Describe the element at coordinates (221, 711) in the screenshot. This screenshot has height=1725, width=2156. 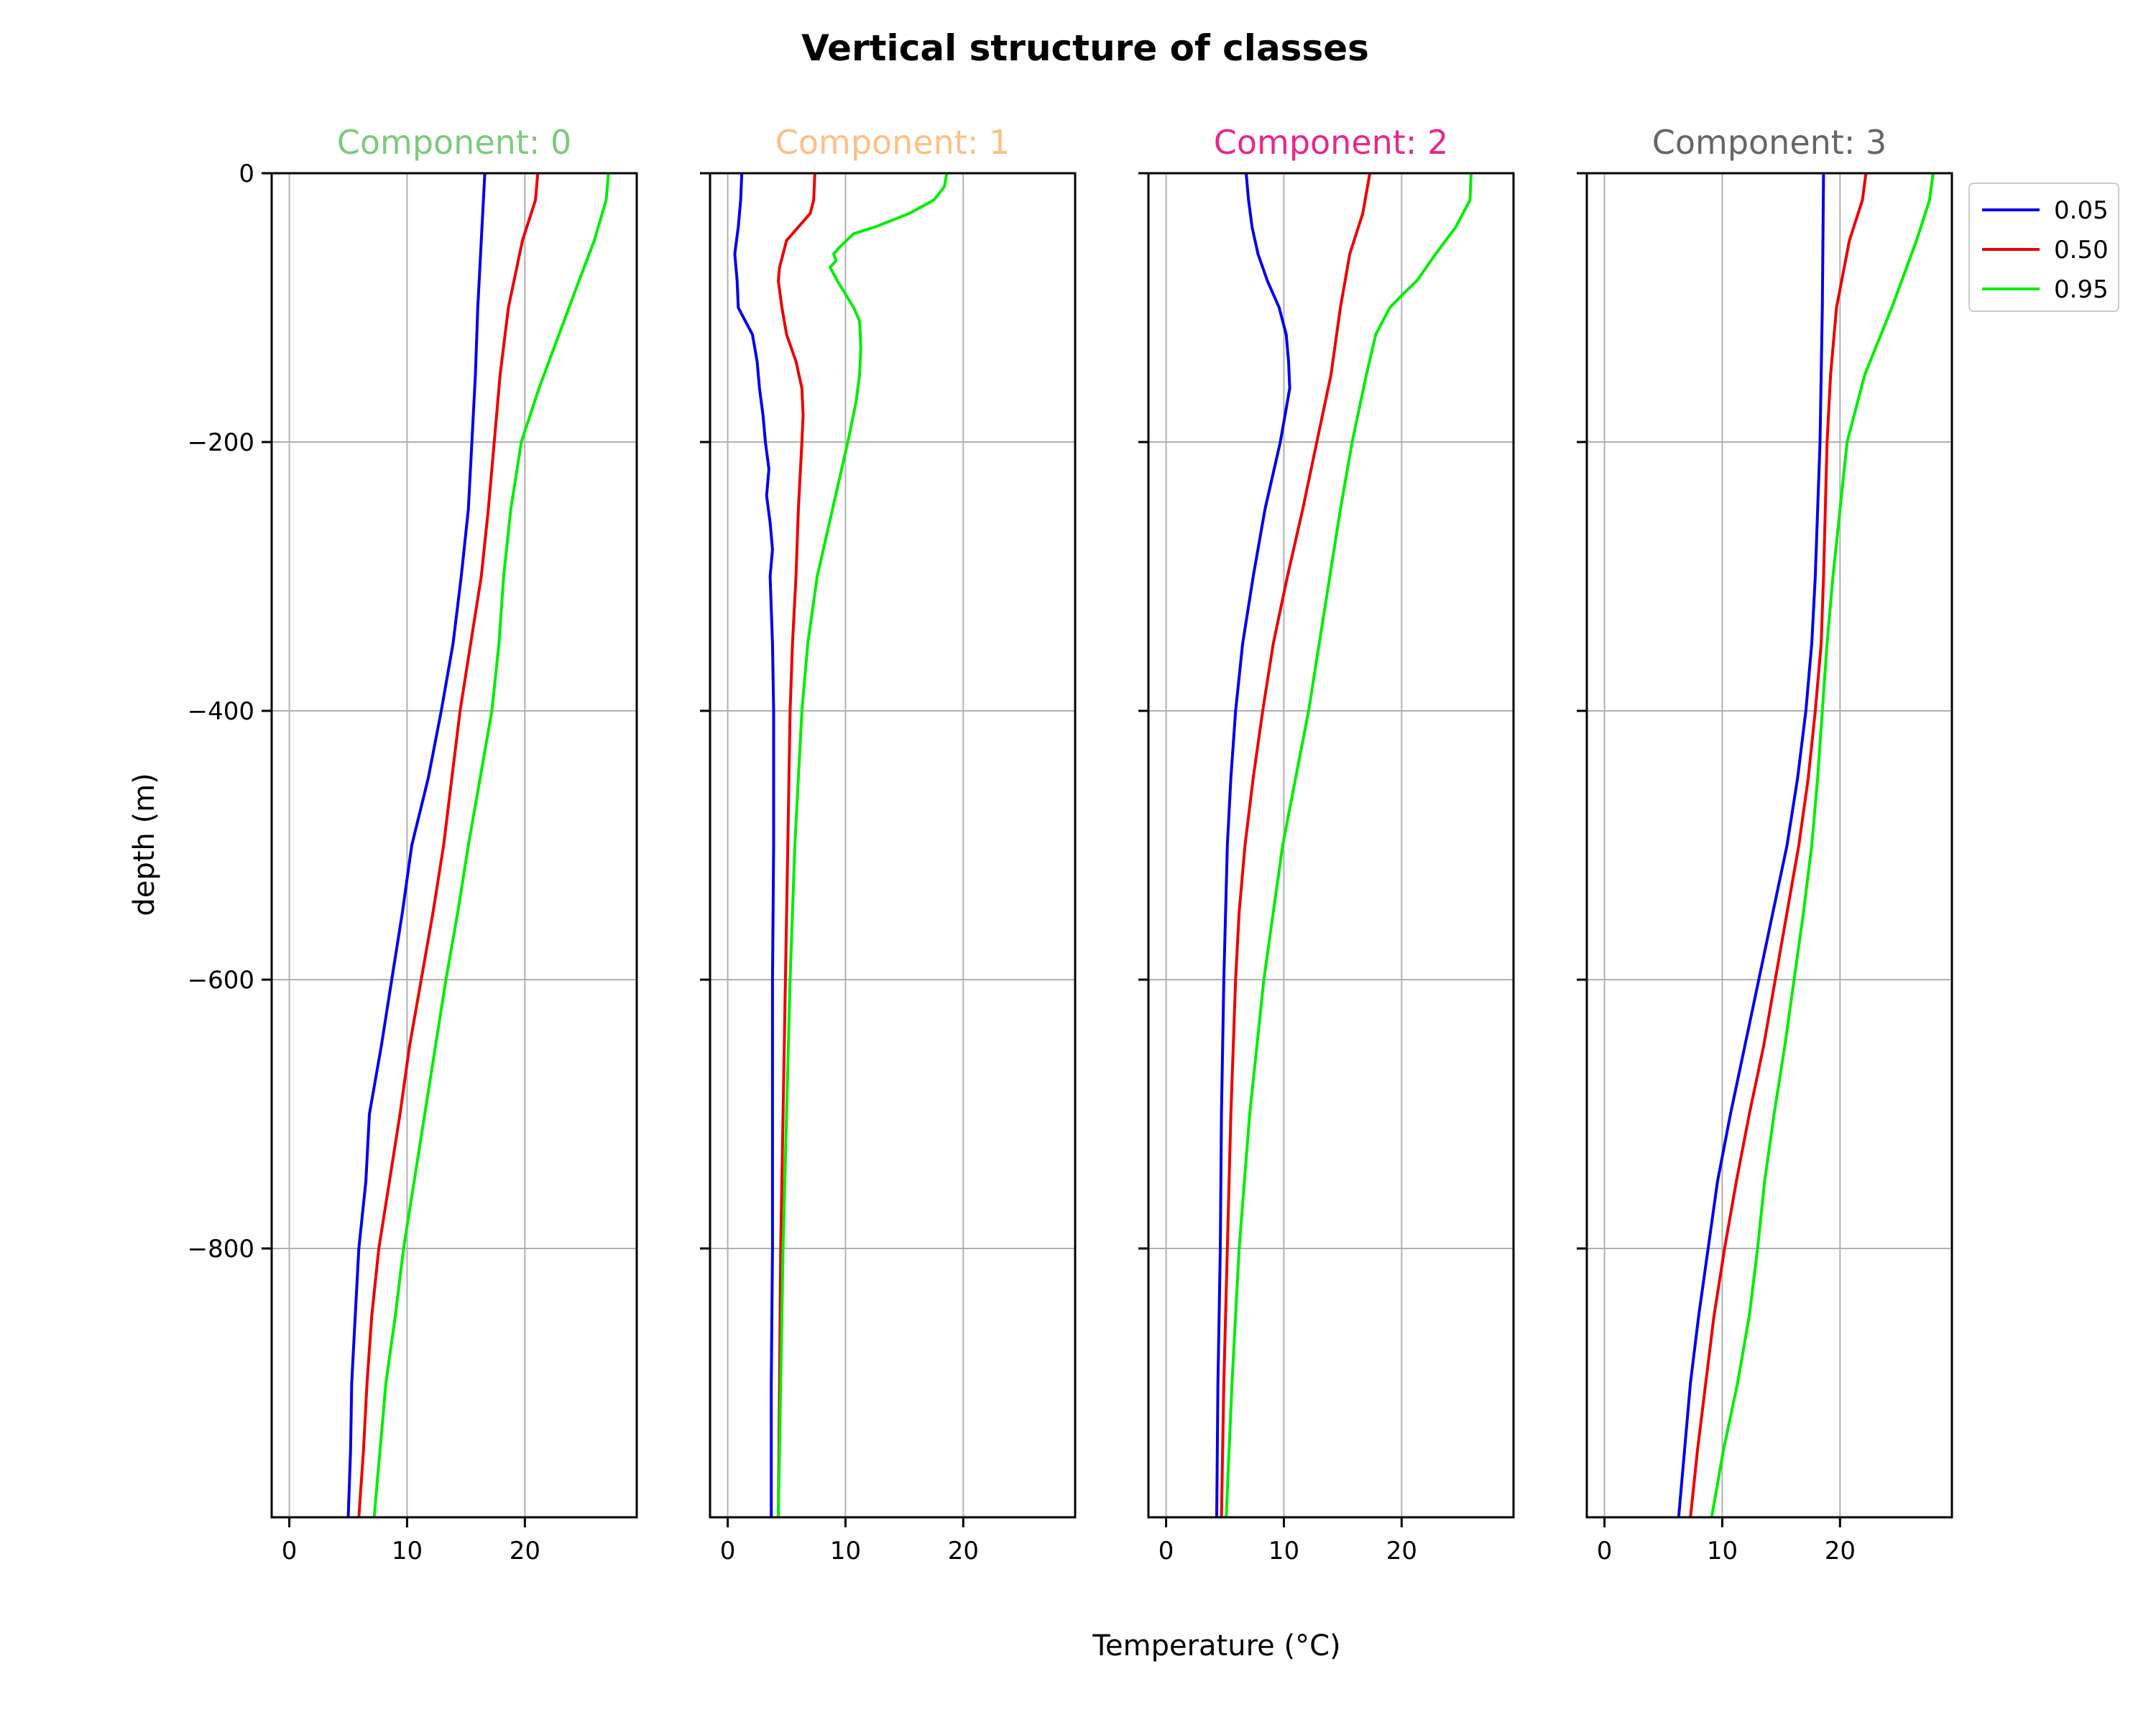
I see `y-tick-label: −400` at that location.